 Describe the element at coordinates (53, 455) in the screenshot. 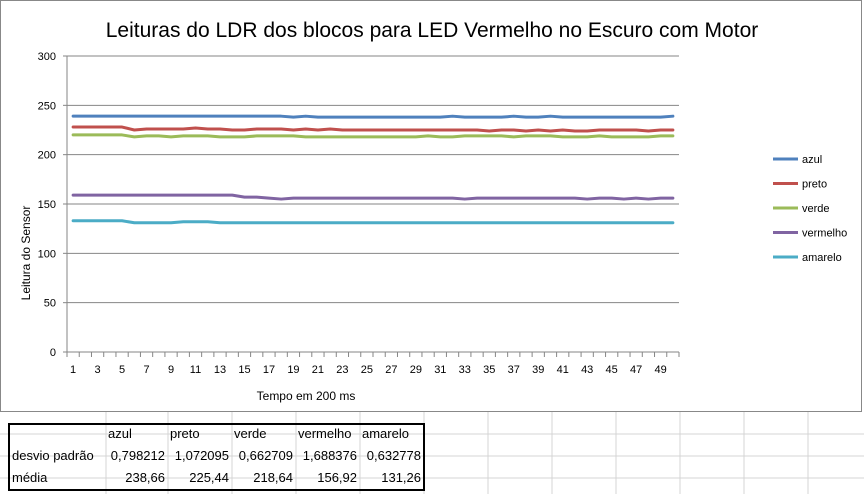

I see `table-row-label: desvio padrão` at that location.